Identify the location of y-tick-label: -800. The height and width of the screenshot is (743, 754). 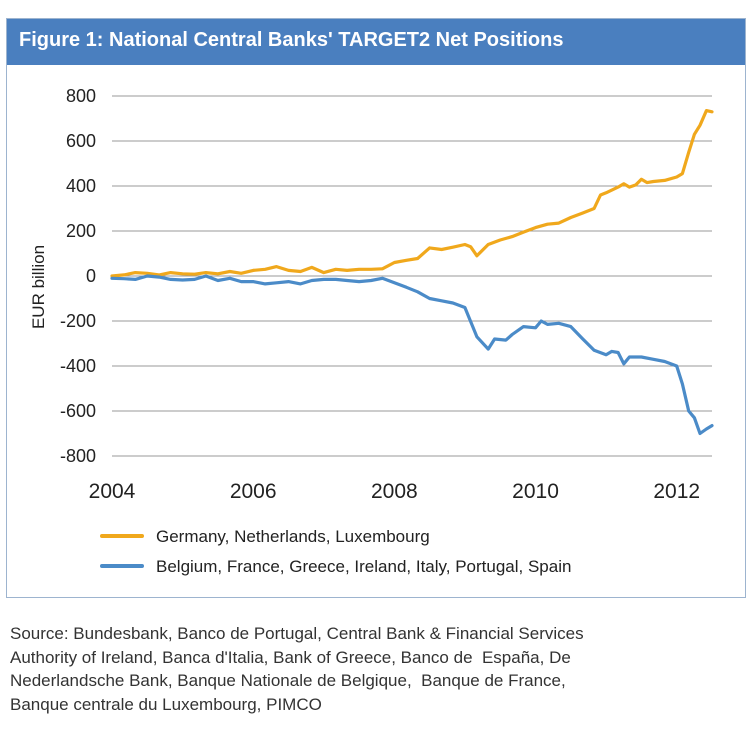
(78, 456).